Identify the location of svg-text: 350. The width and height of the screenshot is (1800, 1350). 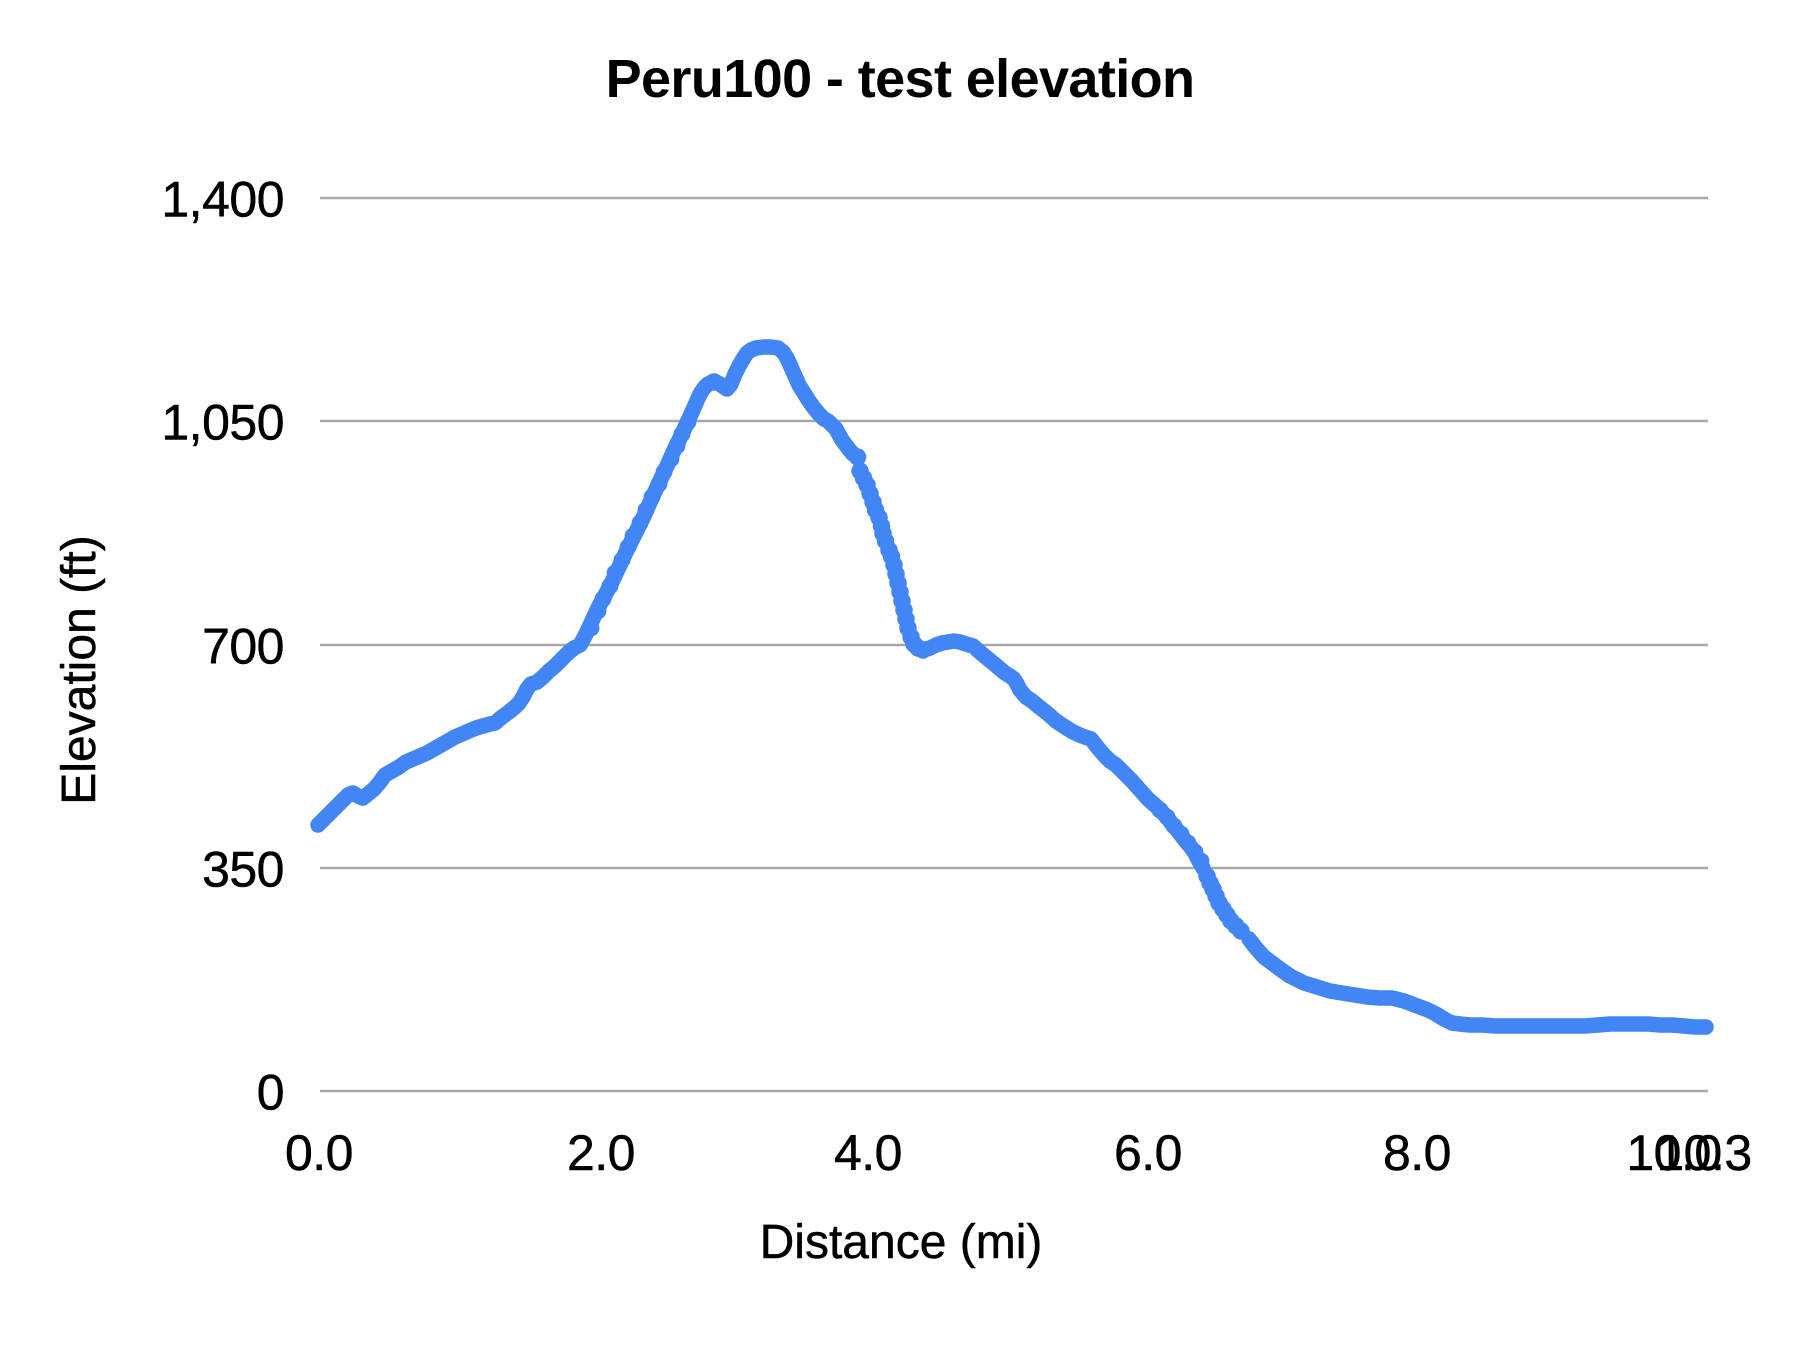
(243, 870).